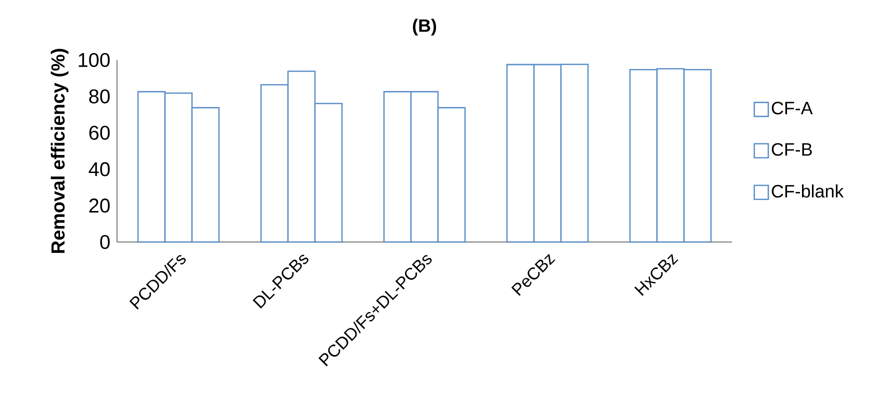  What do you see at coordinates (59, 150) in the screenshot?
I see `y-axis-title: Removal efficiency (%)` at bounding box center [59, 150].